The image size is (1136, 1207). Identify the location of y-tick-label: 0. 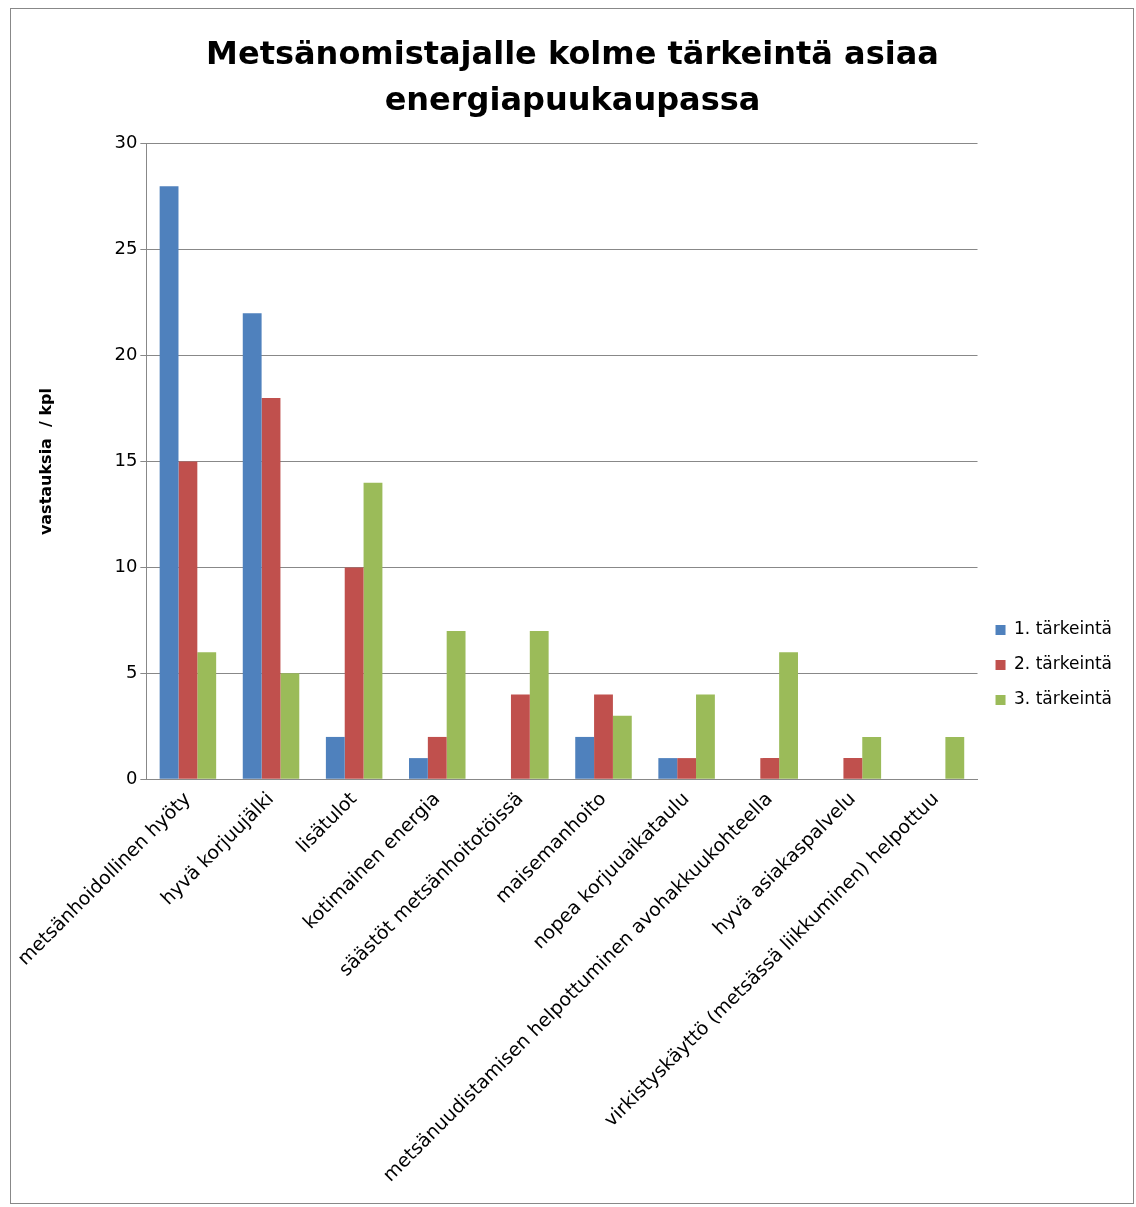
(131, 777).